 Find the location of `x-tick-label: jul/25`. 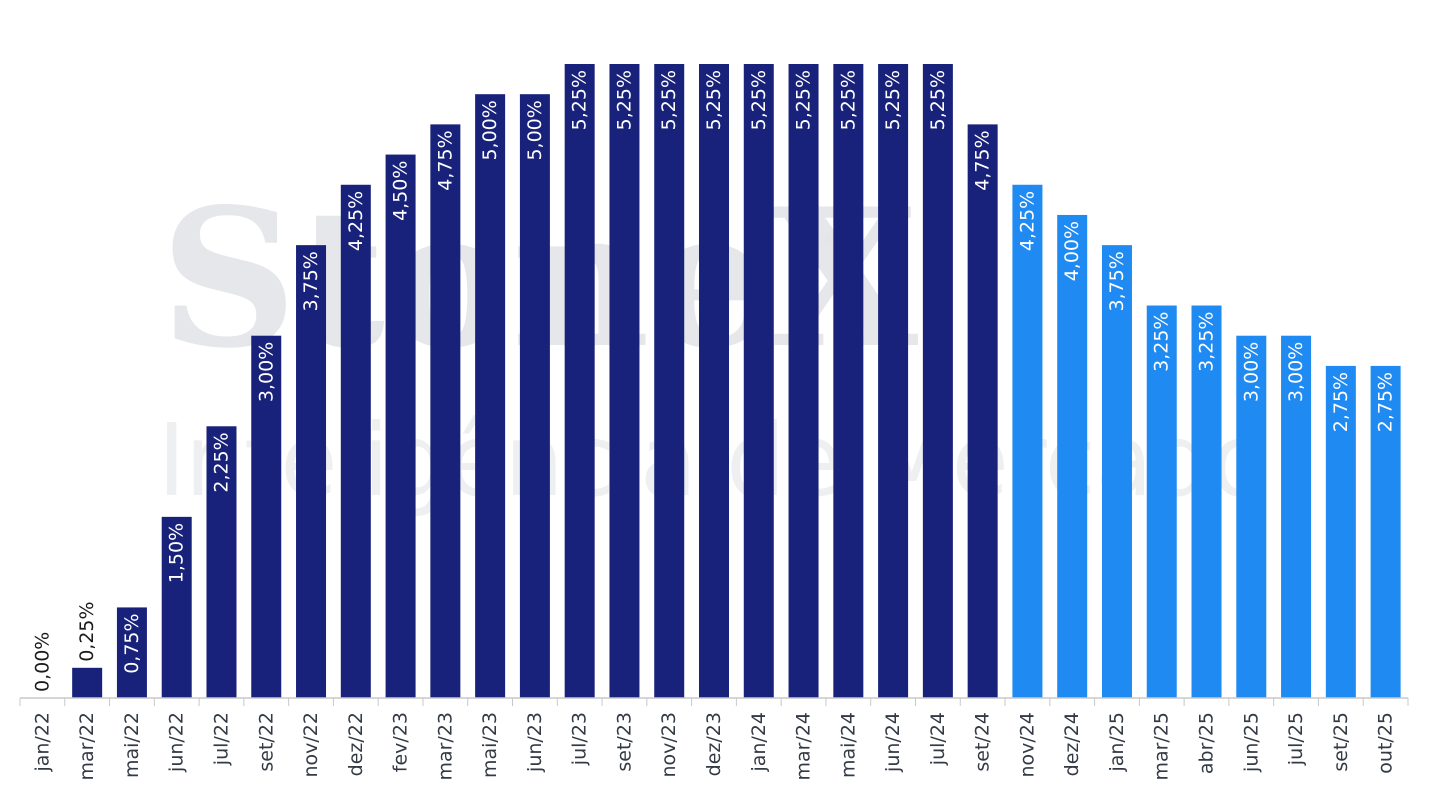

x-tick-label: jul/25 is located at coordinates (1296, 739).